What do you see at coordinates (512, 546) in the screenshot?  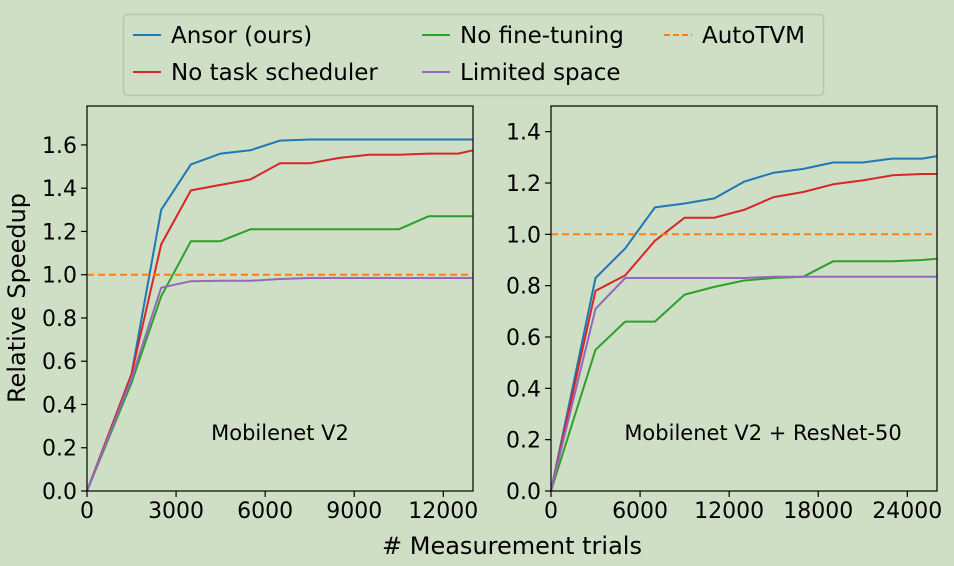 I see `x-axis-label: # Measurement trials` at bounding box center [512, 546].